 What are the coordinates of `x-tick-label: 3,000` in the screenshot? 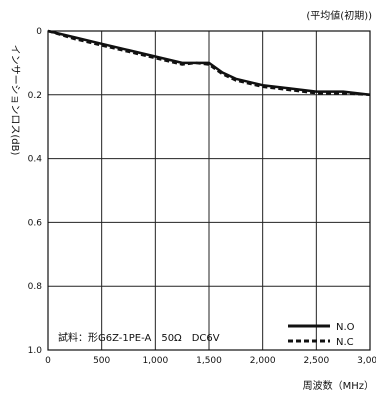 It's located at (366, 361).